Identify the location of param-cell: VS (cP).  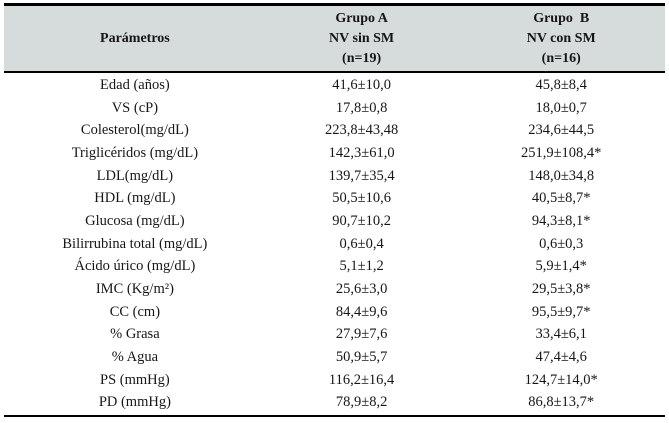
(135, 107).